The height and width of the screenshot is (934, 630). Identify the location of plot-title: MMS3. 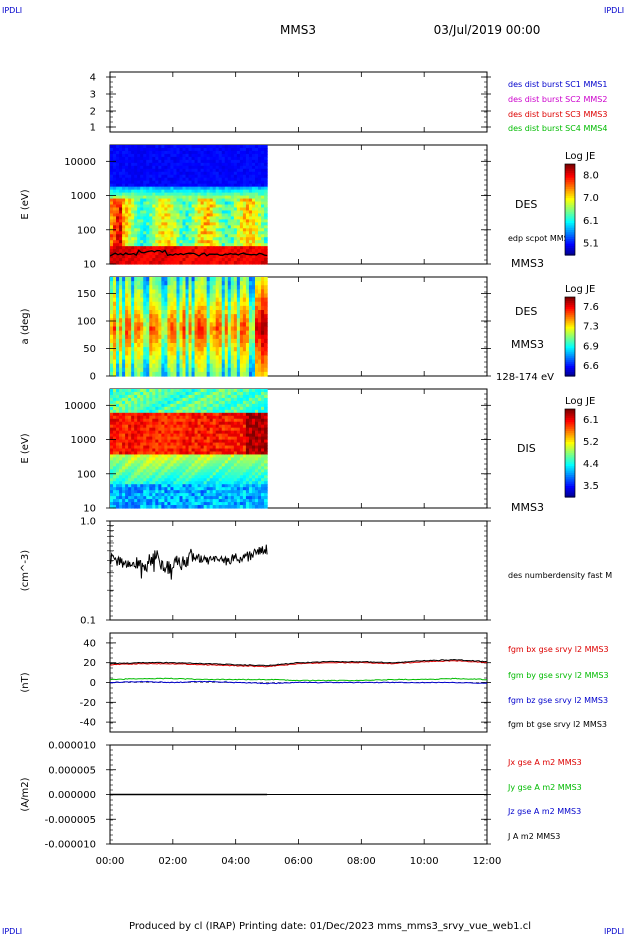
(298, 30).